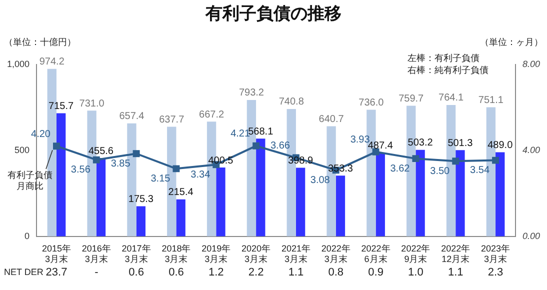  What do you see at coordinates (491, 100) in the screenshot?
I see `data-label: 751.1` at bounding box center [491, 100].